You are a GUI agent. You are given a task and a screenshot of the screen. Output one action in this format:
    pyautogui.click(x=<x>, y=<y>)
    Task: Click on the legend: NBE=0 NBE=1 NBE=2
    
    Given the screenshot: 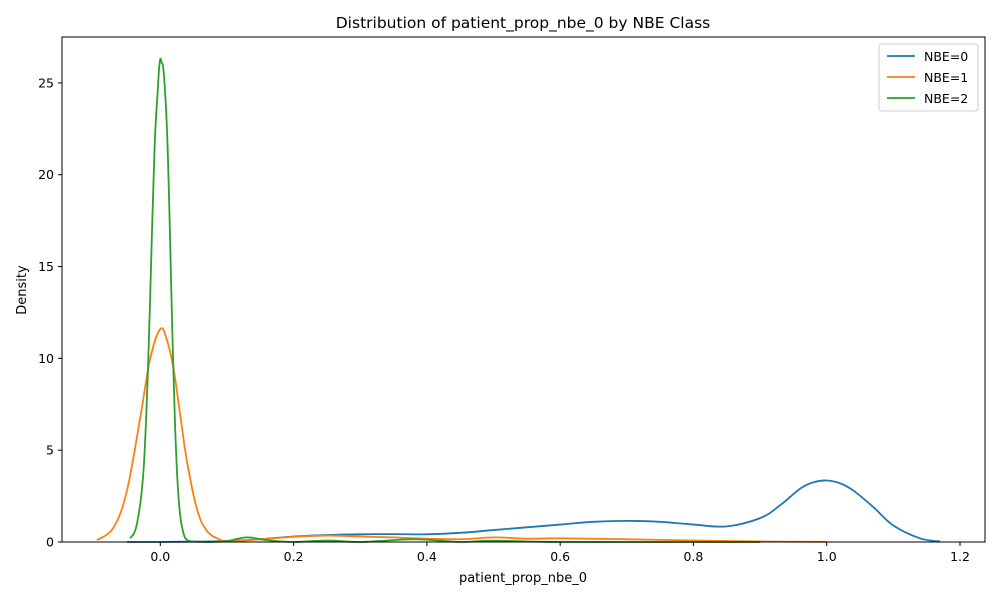 What is the action you would take?
    pyautogui.click(x=928, y=77)
    